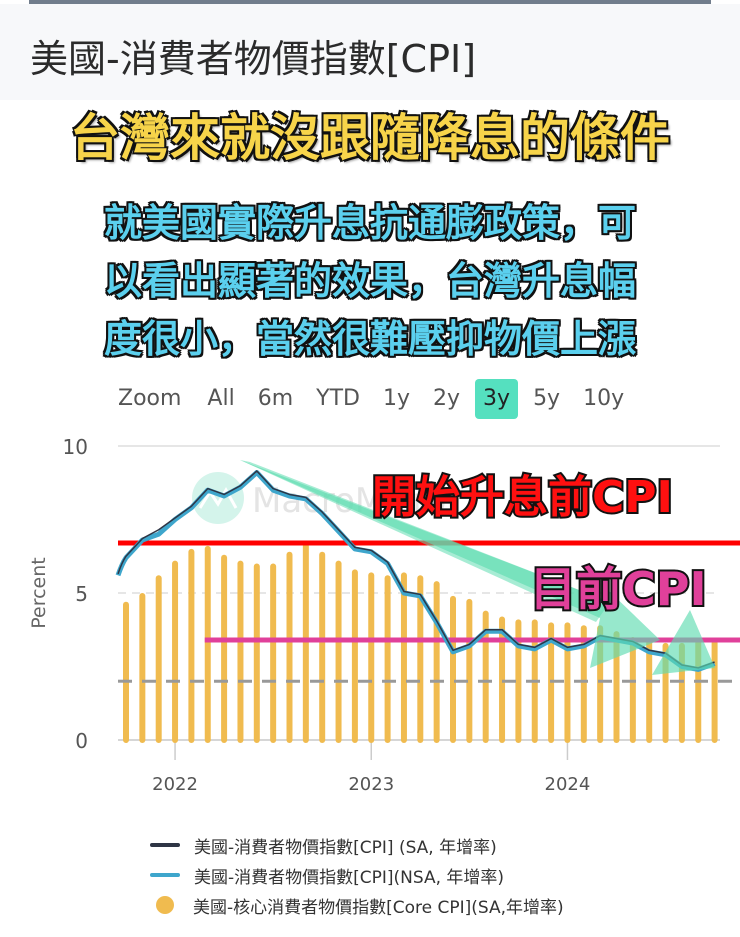  I want to click on dot-swatch-icon, so click(165, 905).